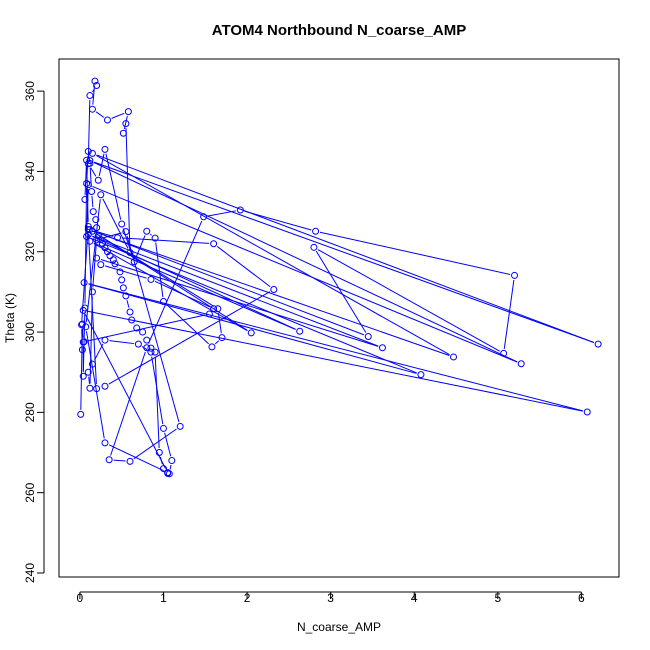 Image resolution: width=650 pixels, height=650 pixels. Describe the element at coordinates (247, 598) in the screenshot. I see `x-tick-label: 2` at that location.